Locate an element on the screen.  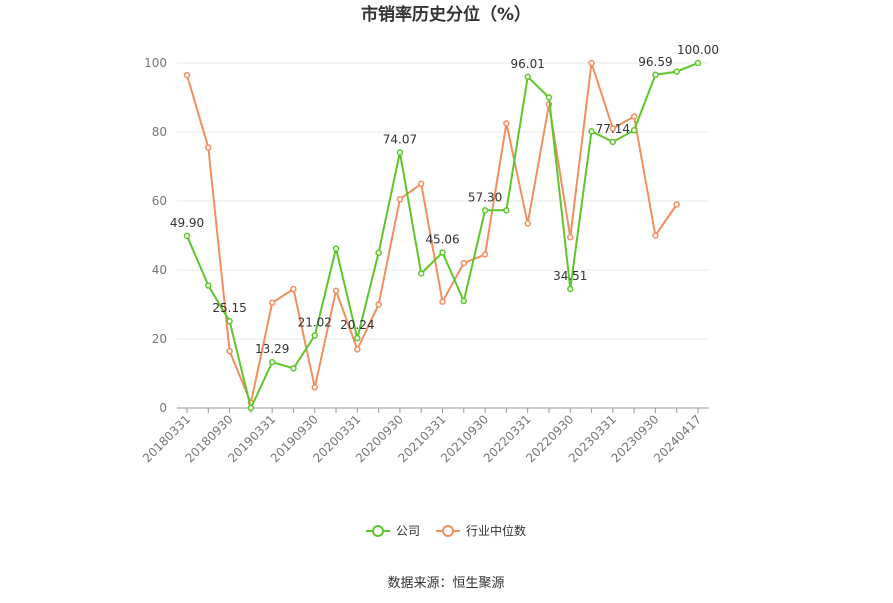
data-label: 57.30 is located at coordinates (485, 197).